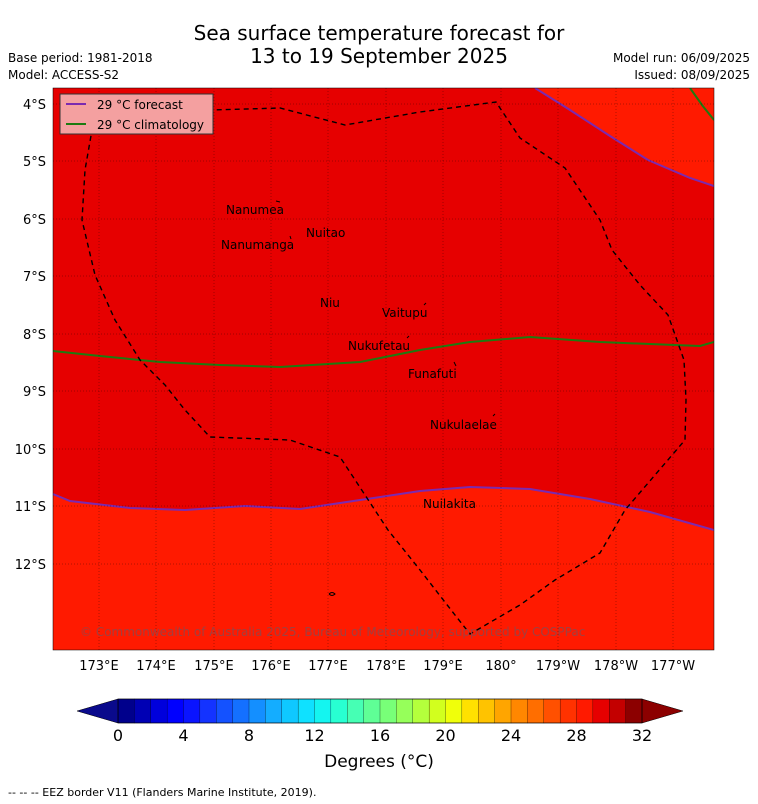  I want to click on island-label-nuilakita: Nuilakita, so click(449, 504).